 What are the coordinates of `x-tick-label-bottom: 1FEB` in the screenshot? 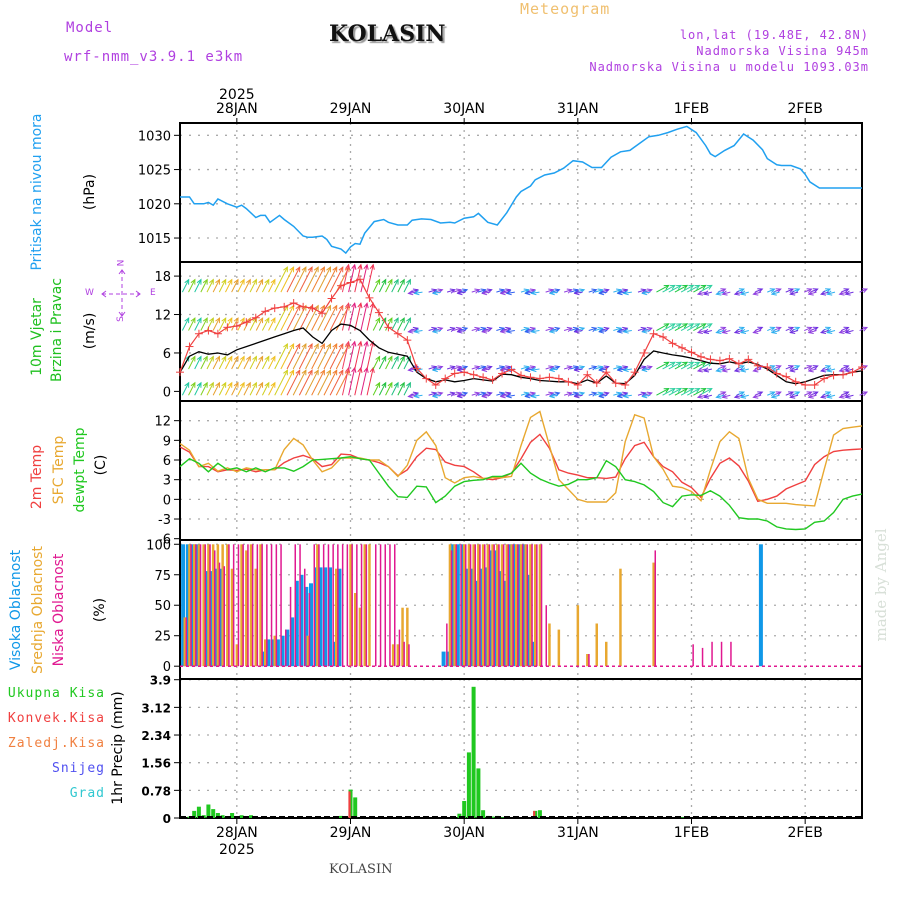 It's located at (691, 833).